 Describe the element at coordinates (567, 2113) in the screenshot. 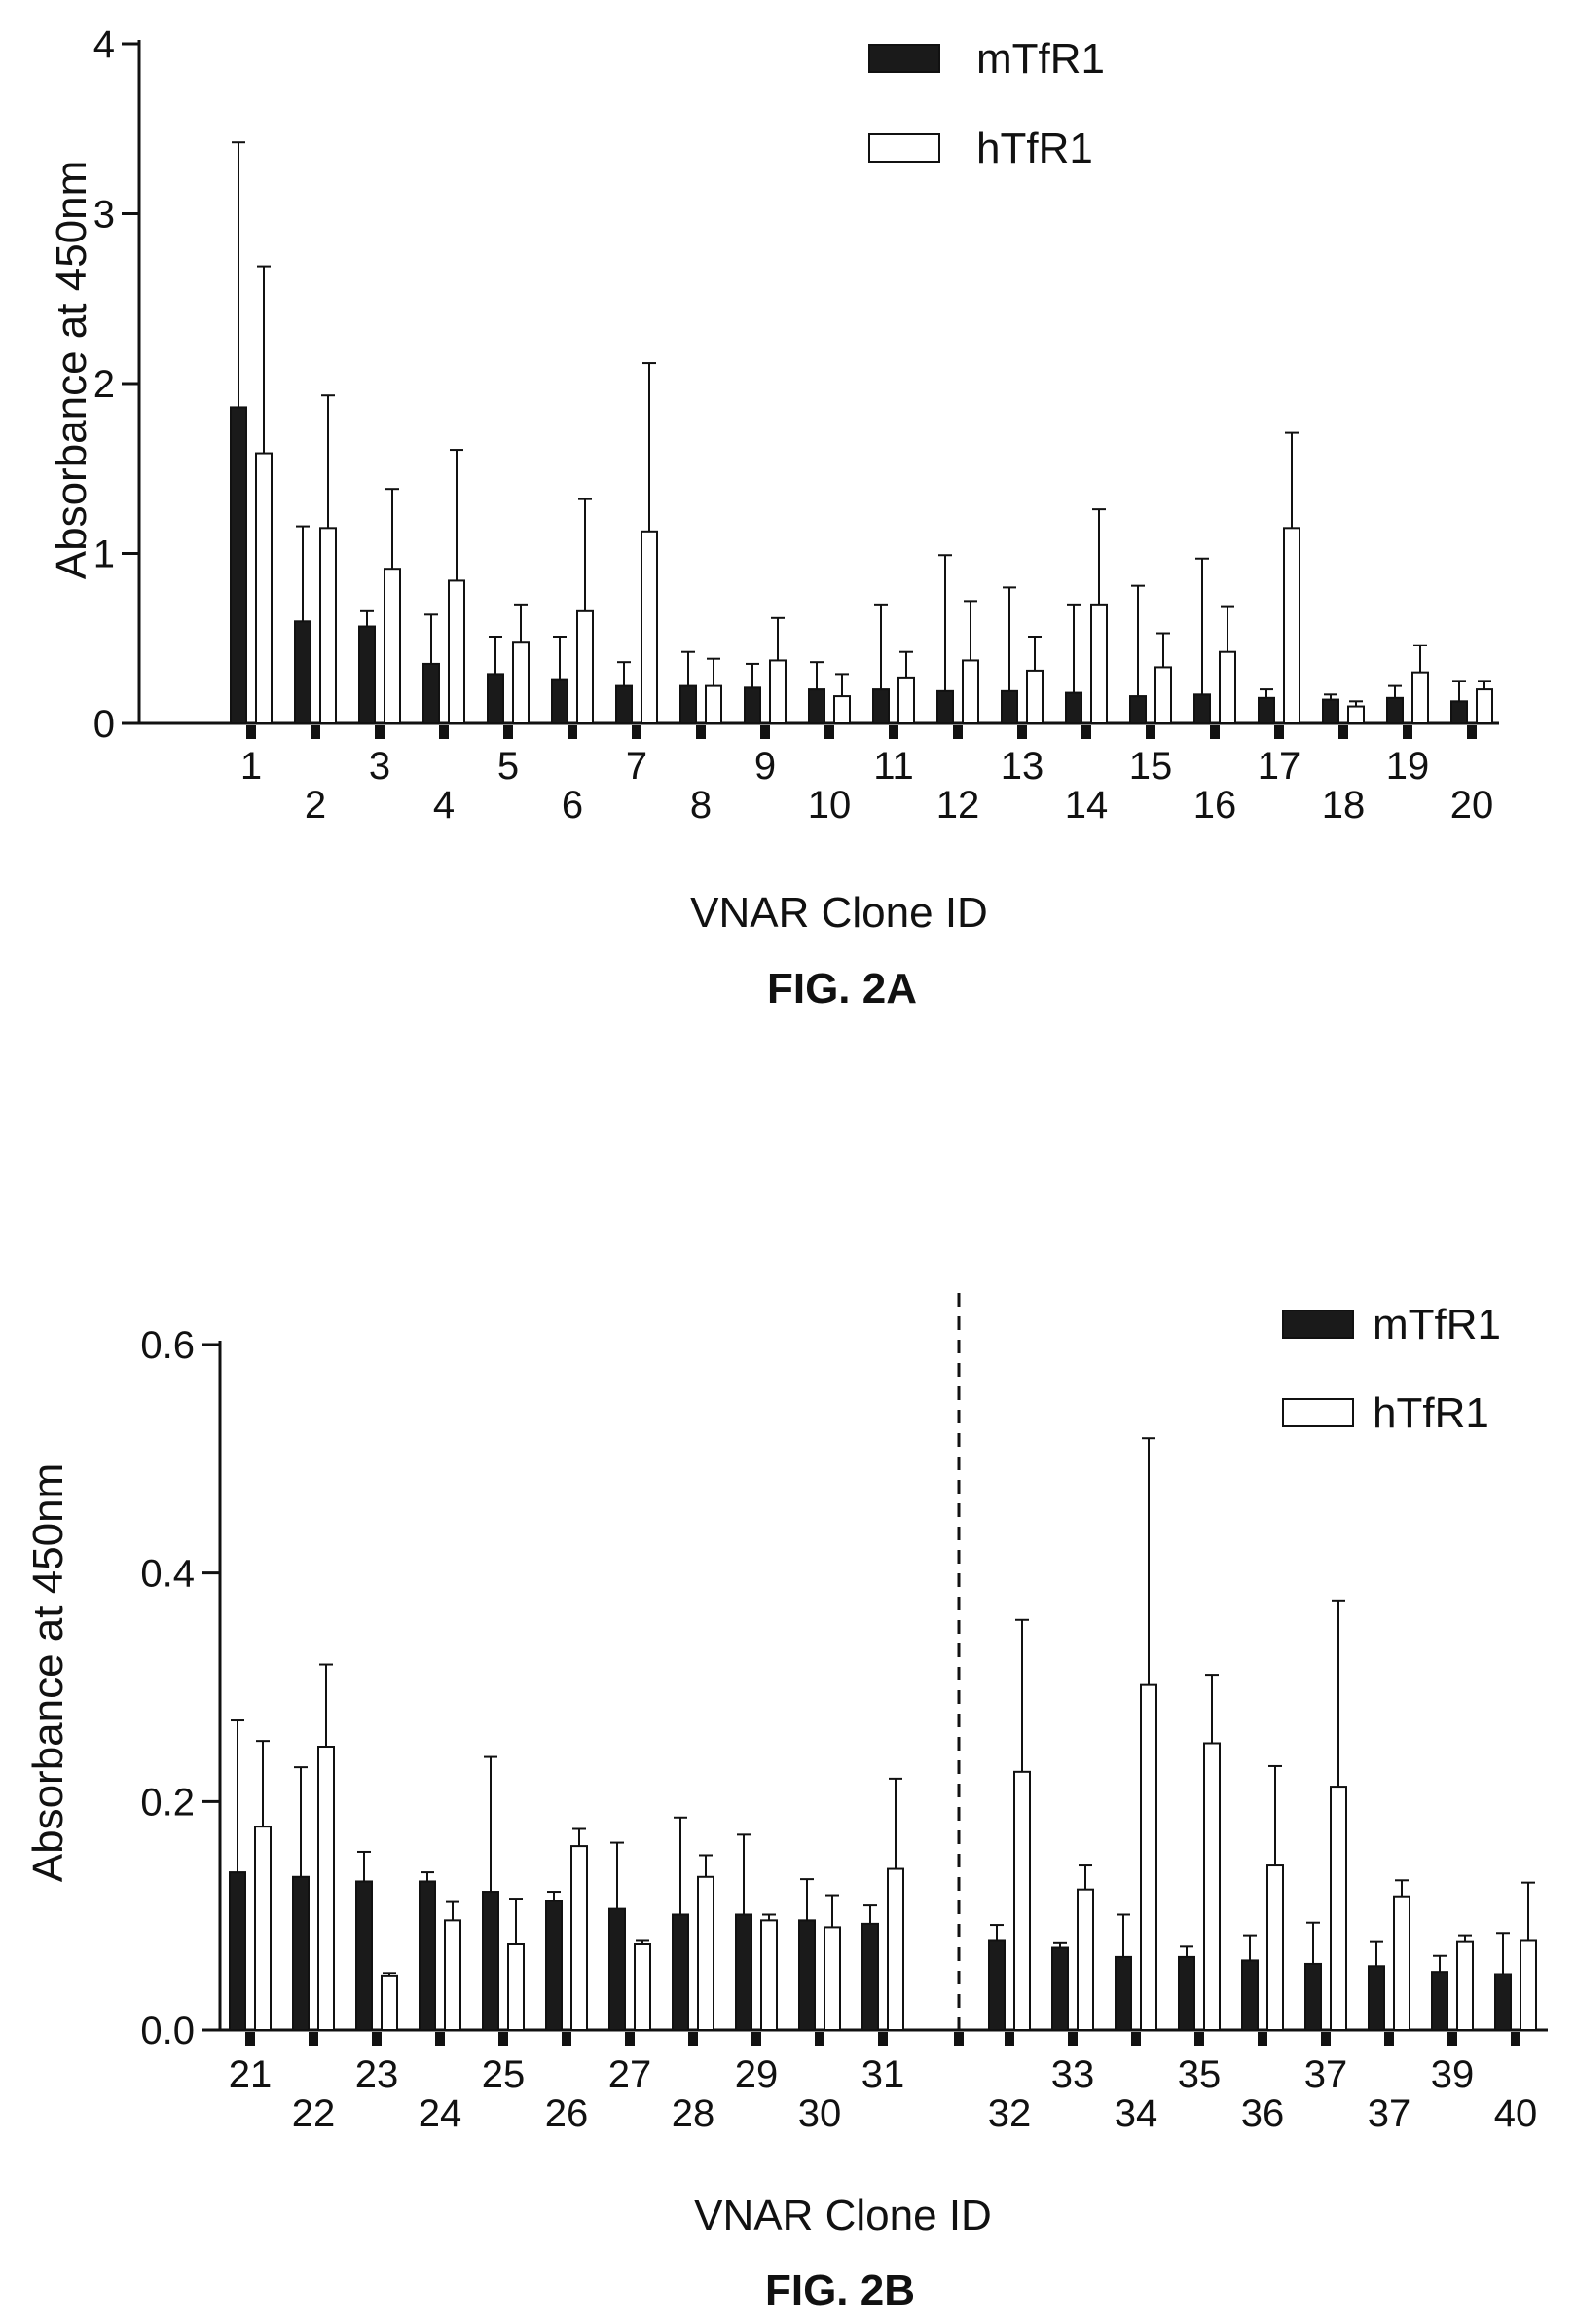

I see `x-tick-label: 26` at that location.